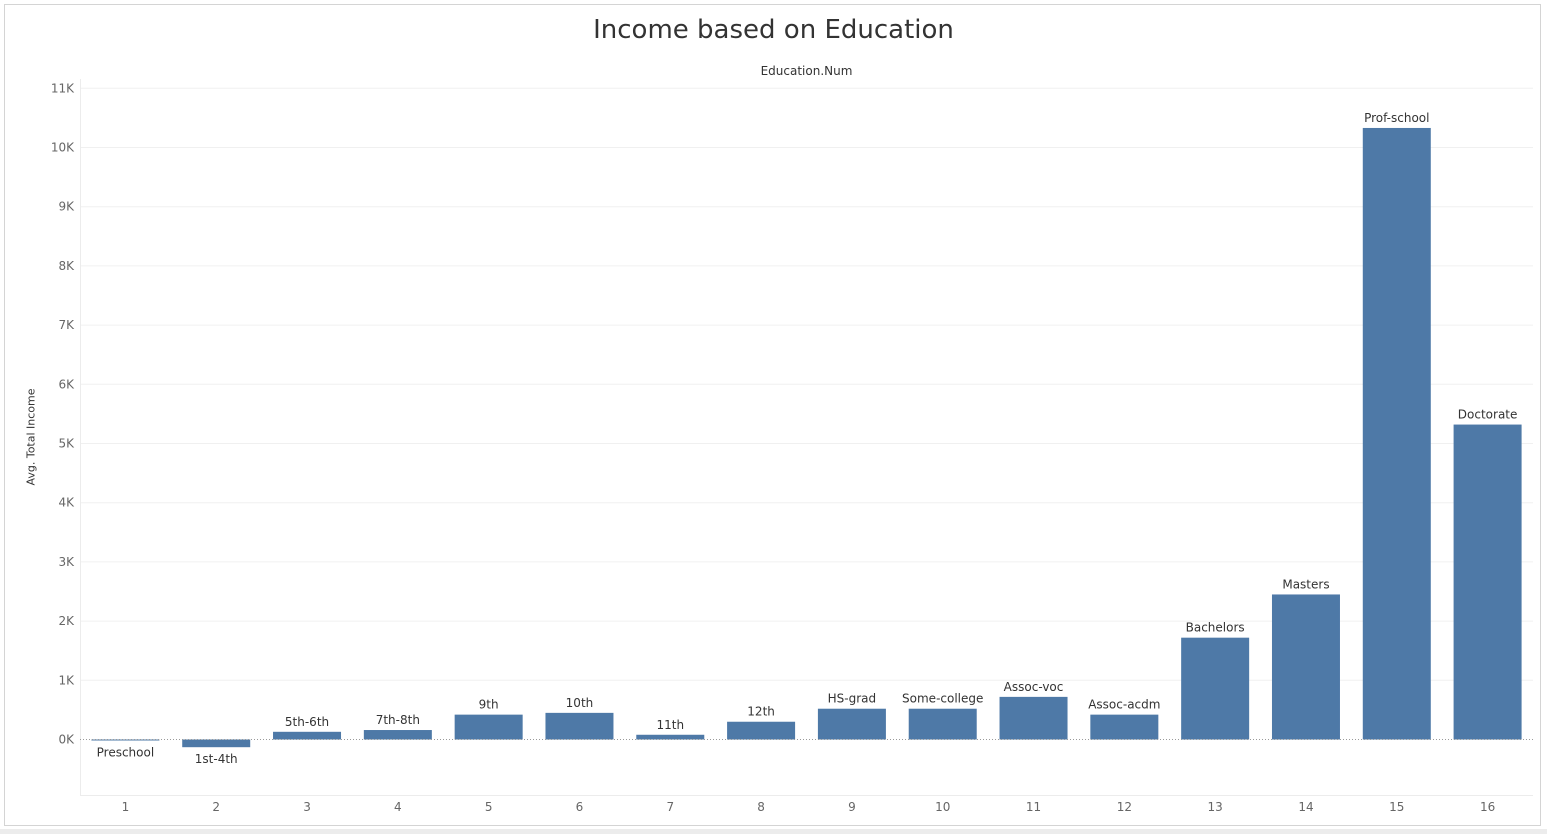 The image size is (1547, 834). What do you see at coordinates (1215, 628) in the screenshot?
I see `bar-data-label: Bachelors` at bounding box center [1215, 628].